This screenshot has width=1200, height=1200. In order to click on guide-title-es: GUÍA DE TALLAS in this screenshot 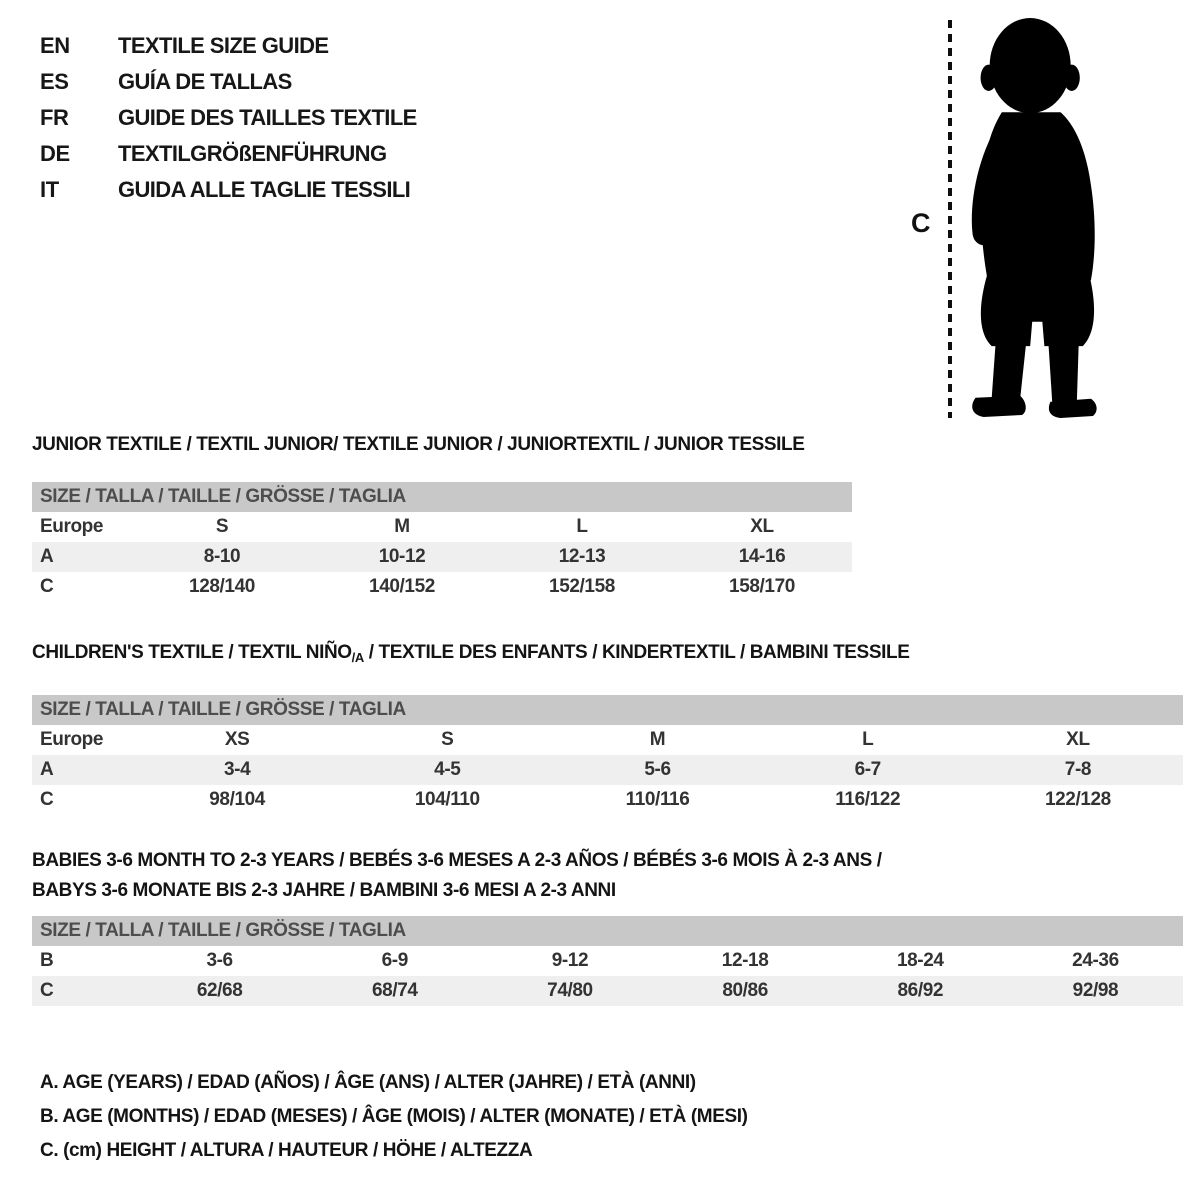, I will do `click(205, 81)`.